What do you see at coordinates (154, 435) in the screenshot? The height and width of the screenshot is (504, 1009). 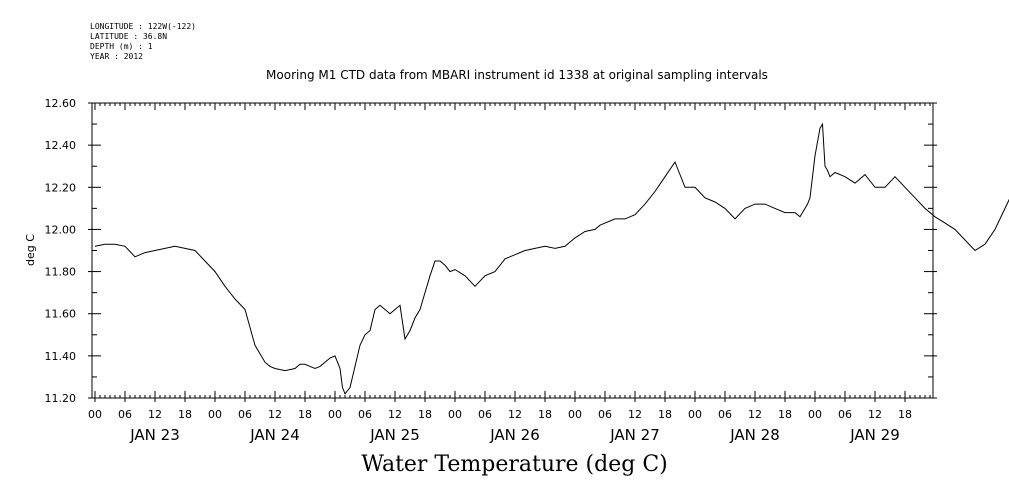 I see `x-day-label: JAN 23` at bounding box center [154, 435].